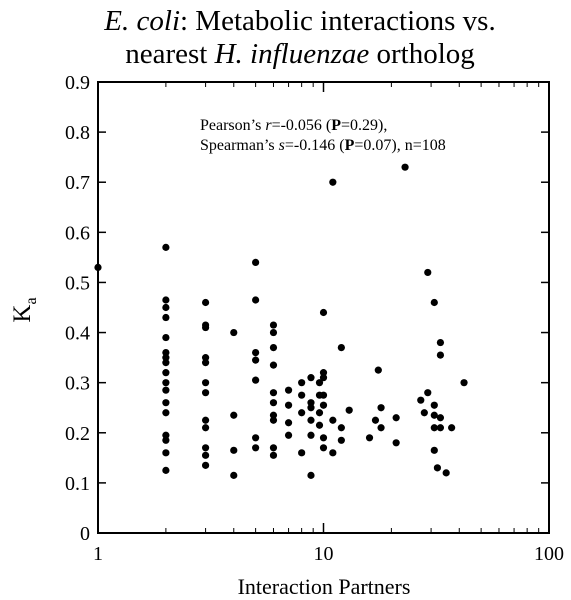 This screenshot has width=571, height=600. What do you see at coordinates (98, 554) in the screenshot?
I see `x-tick-label: 1` at bounding box center [98, 554].